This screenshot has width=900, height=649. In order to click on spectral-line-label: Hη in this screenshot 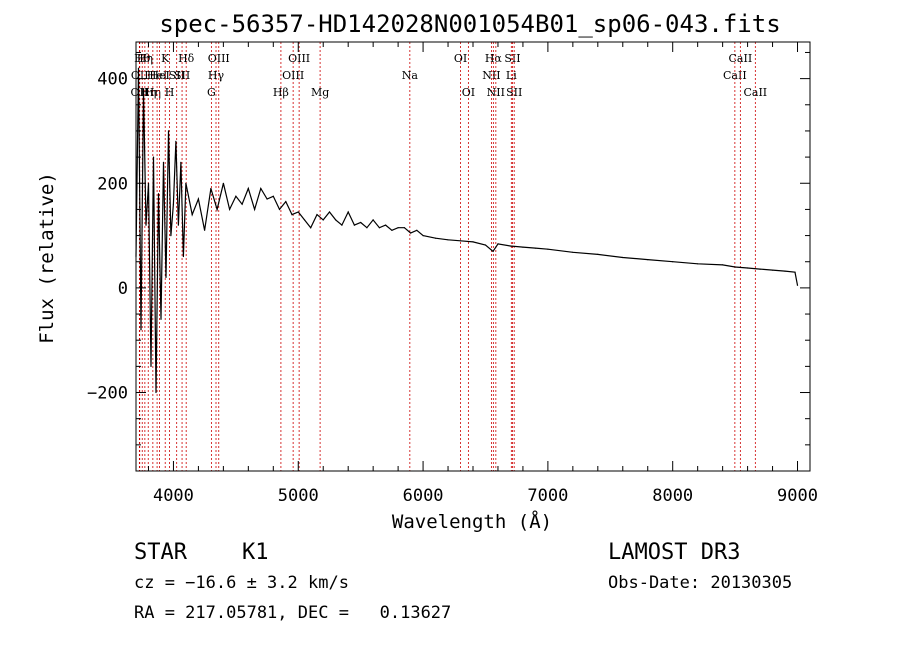, I will do `click(145, 58)`.